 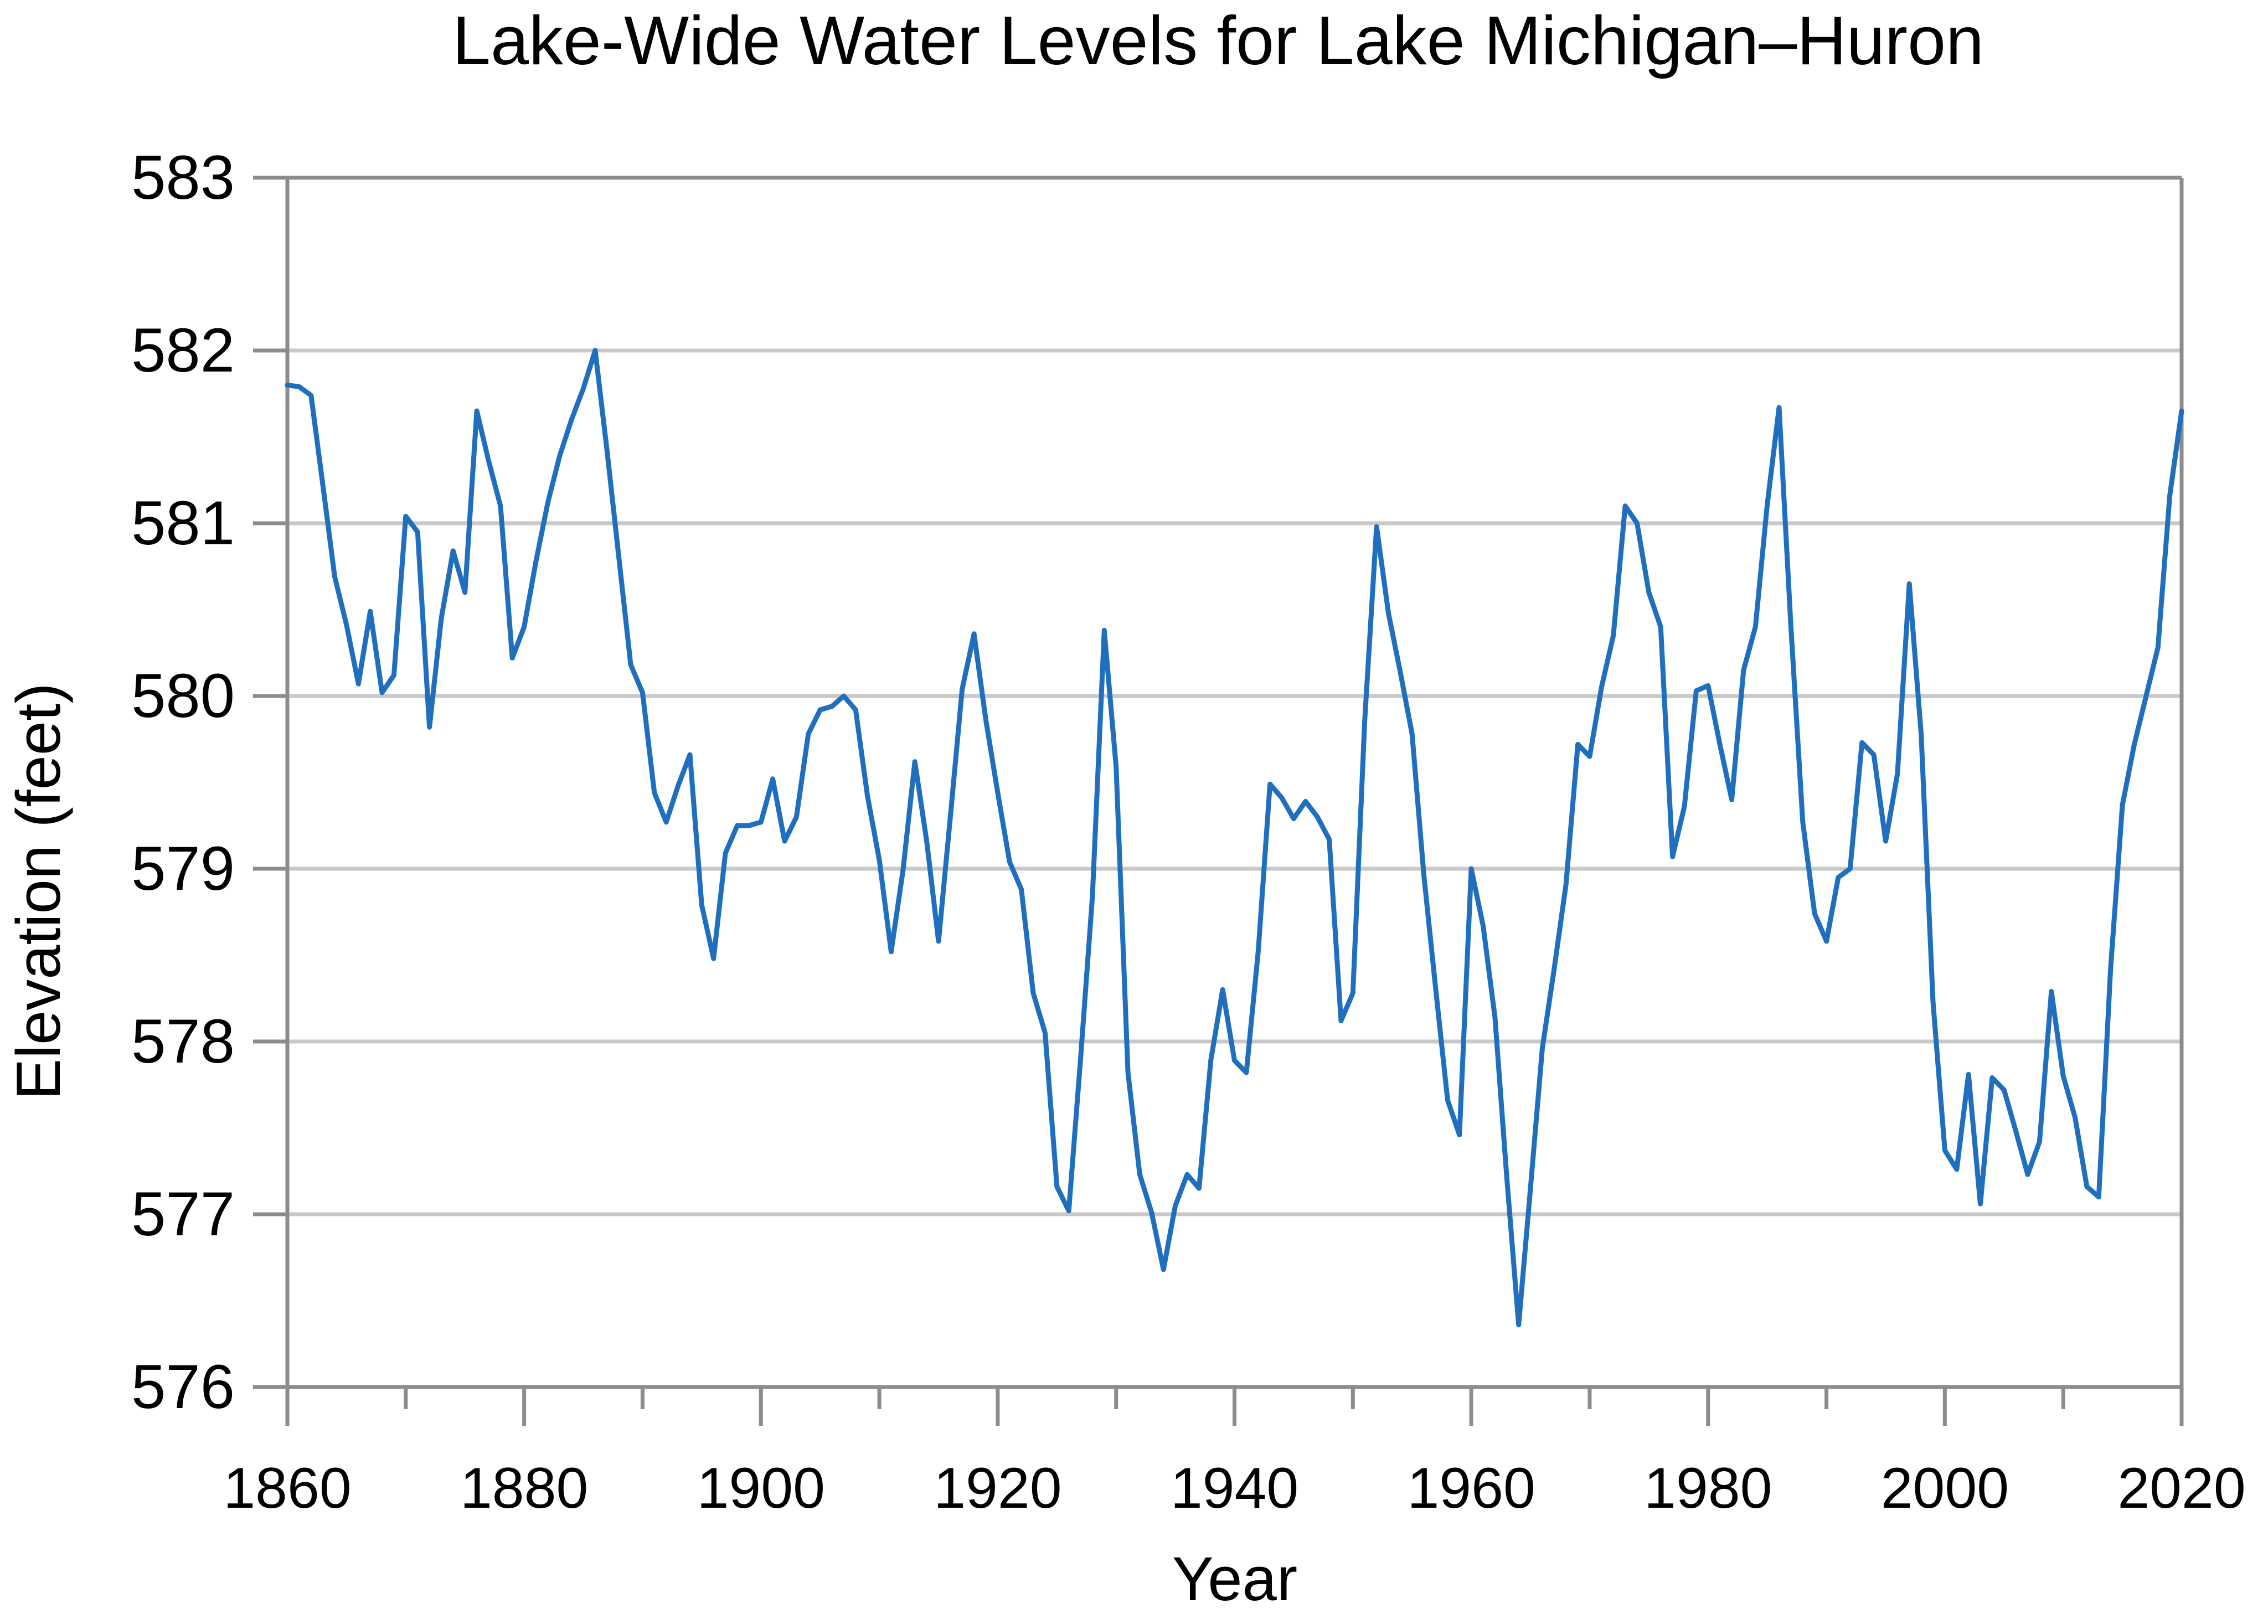 I want to click on y-tick-label-577: 577, so click(x=183, y=1214).